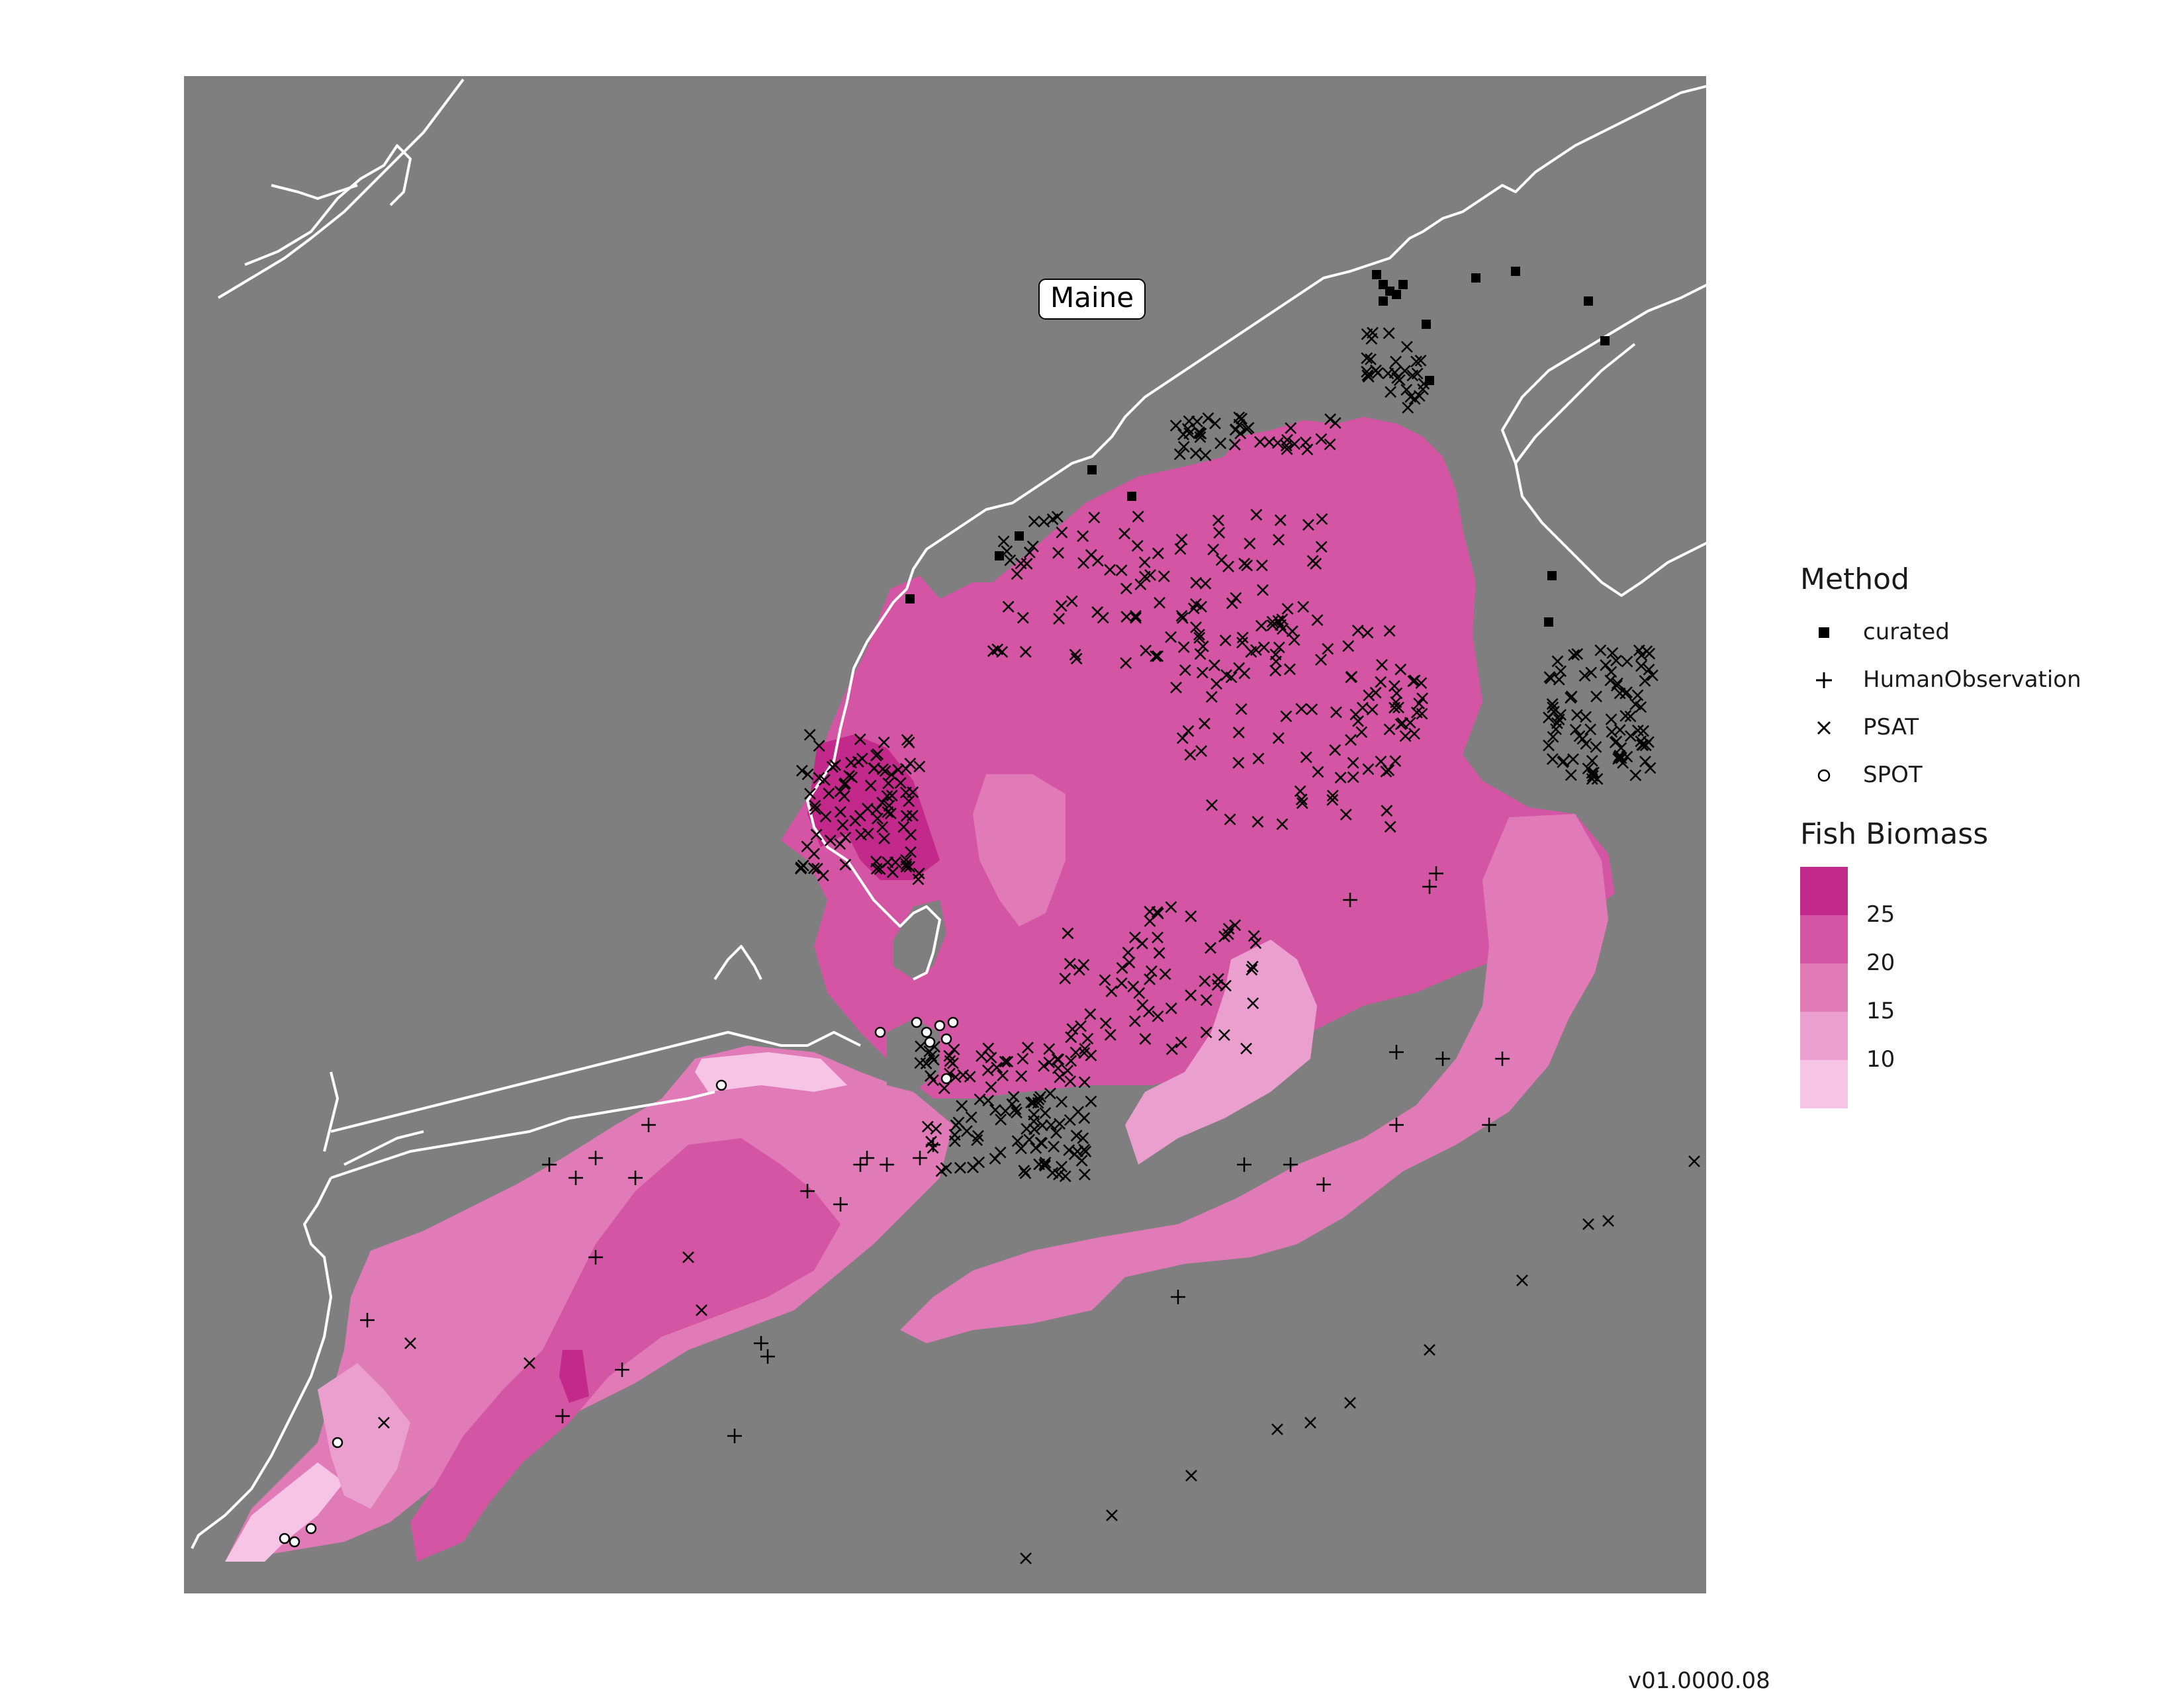 The height and width of the screenshot is (1694, 2184). What do you see at coordinates (1894, 834) in the screenshot?
I see `legend-biomass-title: Fish Biomass` at bounding box center [1894, 834].